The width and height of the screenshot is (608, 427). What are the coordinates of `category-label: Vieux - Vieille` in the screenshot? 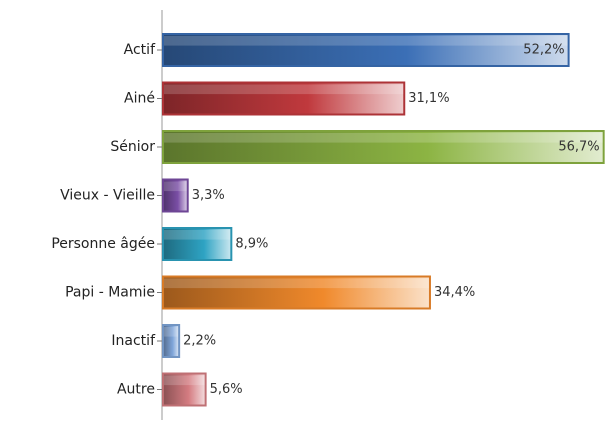 It's located at (107, 196).